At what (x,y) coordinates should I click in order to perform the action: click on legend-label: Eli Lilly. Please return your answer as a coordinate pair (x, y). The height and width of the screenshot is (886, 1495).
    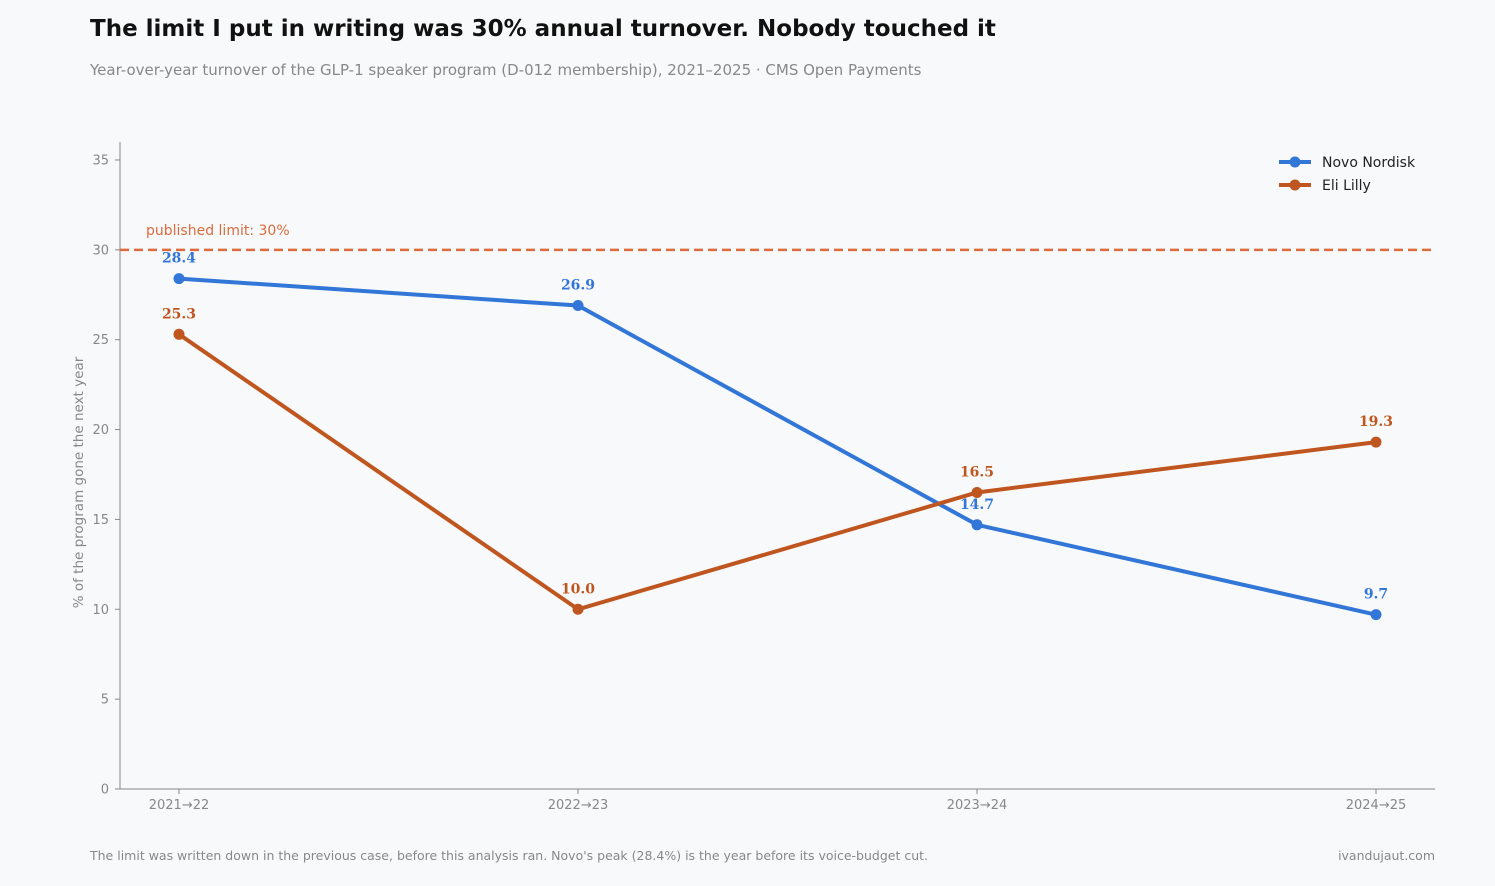
    Looking at the image, I should click on (1346, 186).